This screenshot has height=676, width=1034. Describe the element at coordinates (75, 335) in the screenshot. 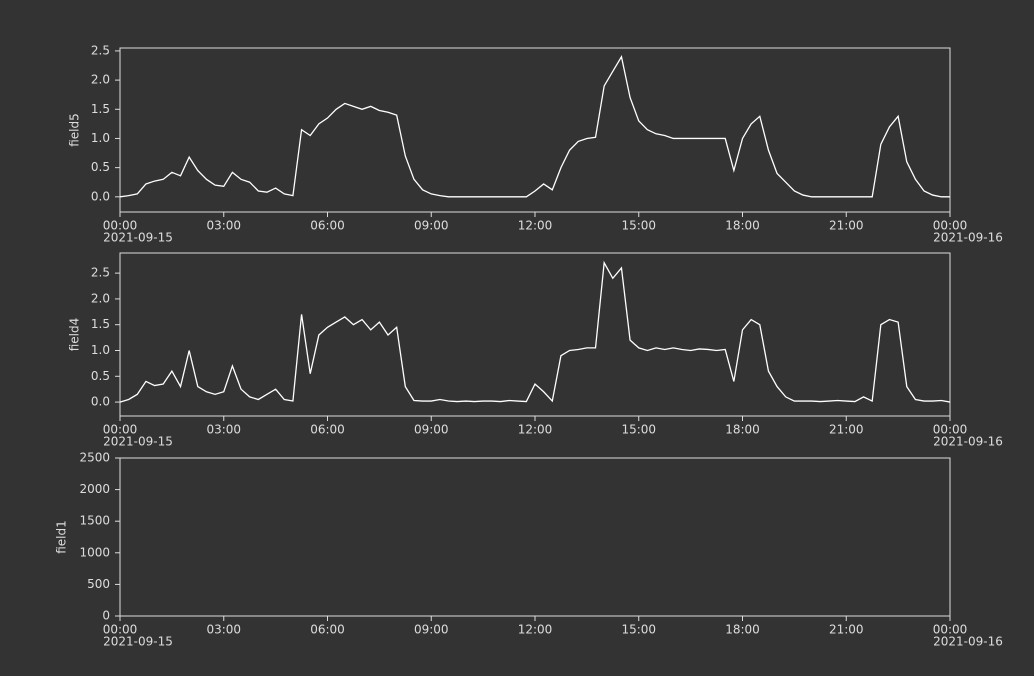

I see `y-axis-label: field4` at that location.